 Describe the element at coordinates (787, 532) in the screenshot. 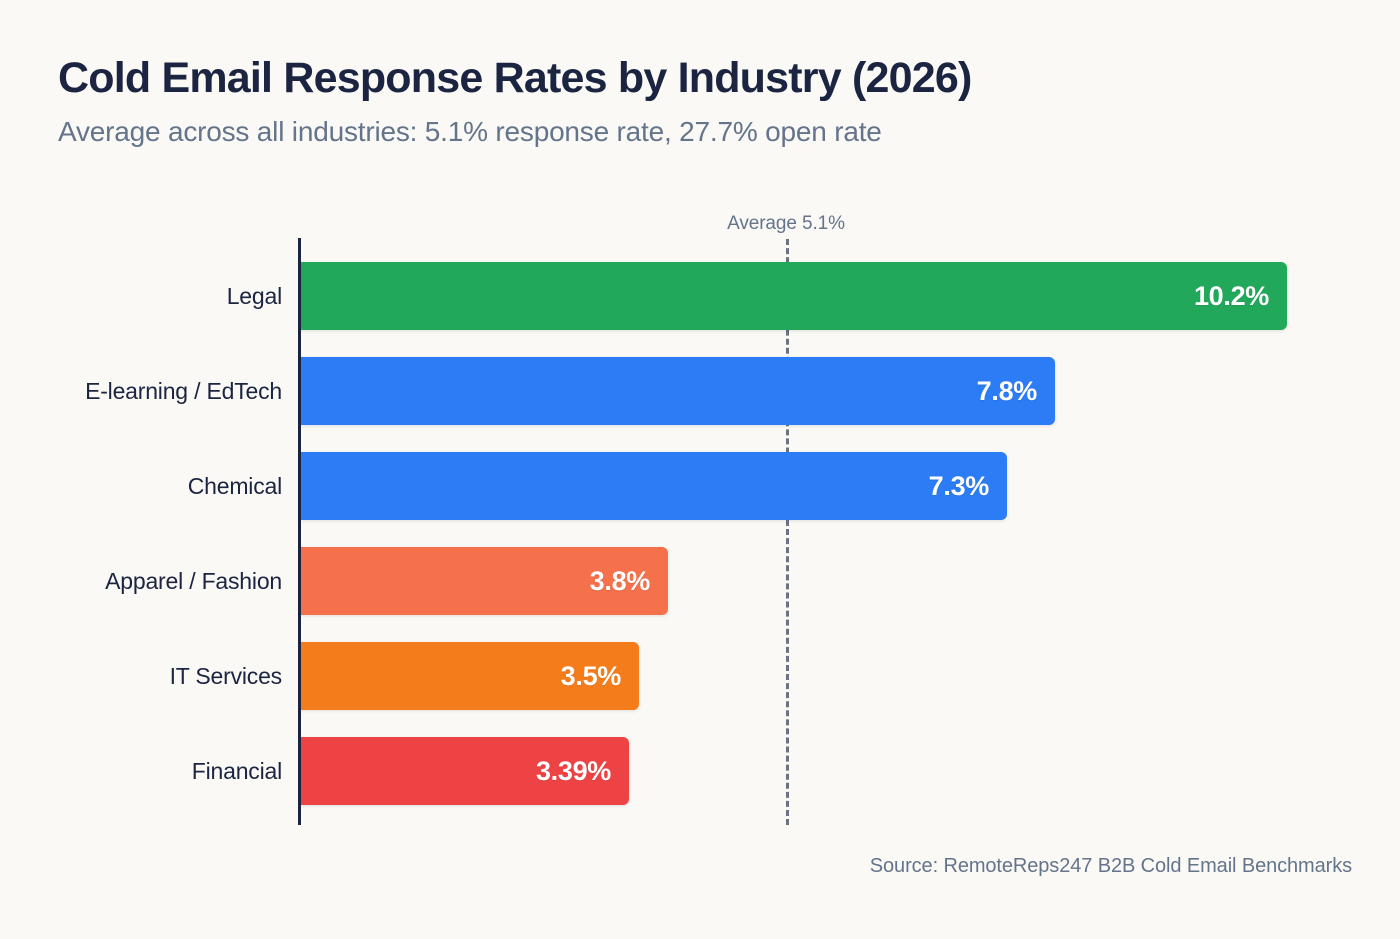

I see `average-reference-line` at that location.